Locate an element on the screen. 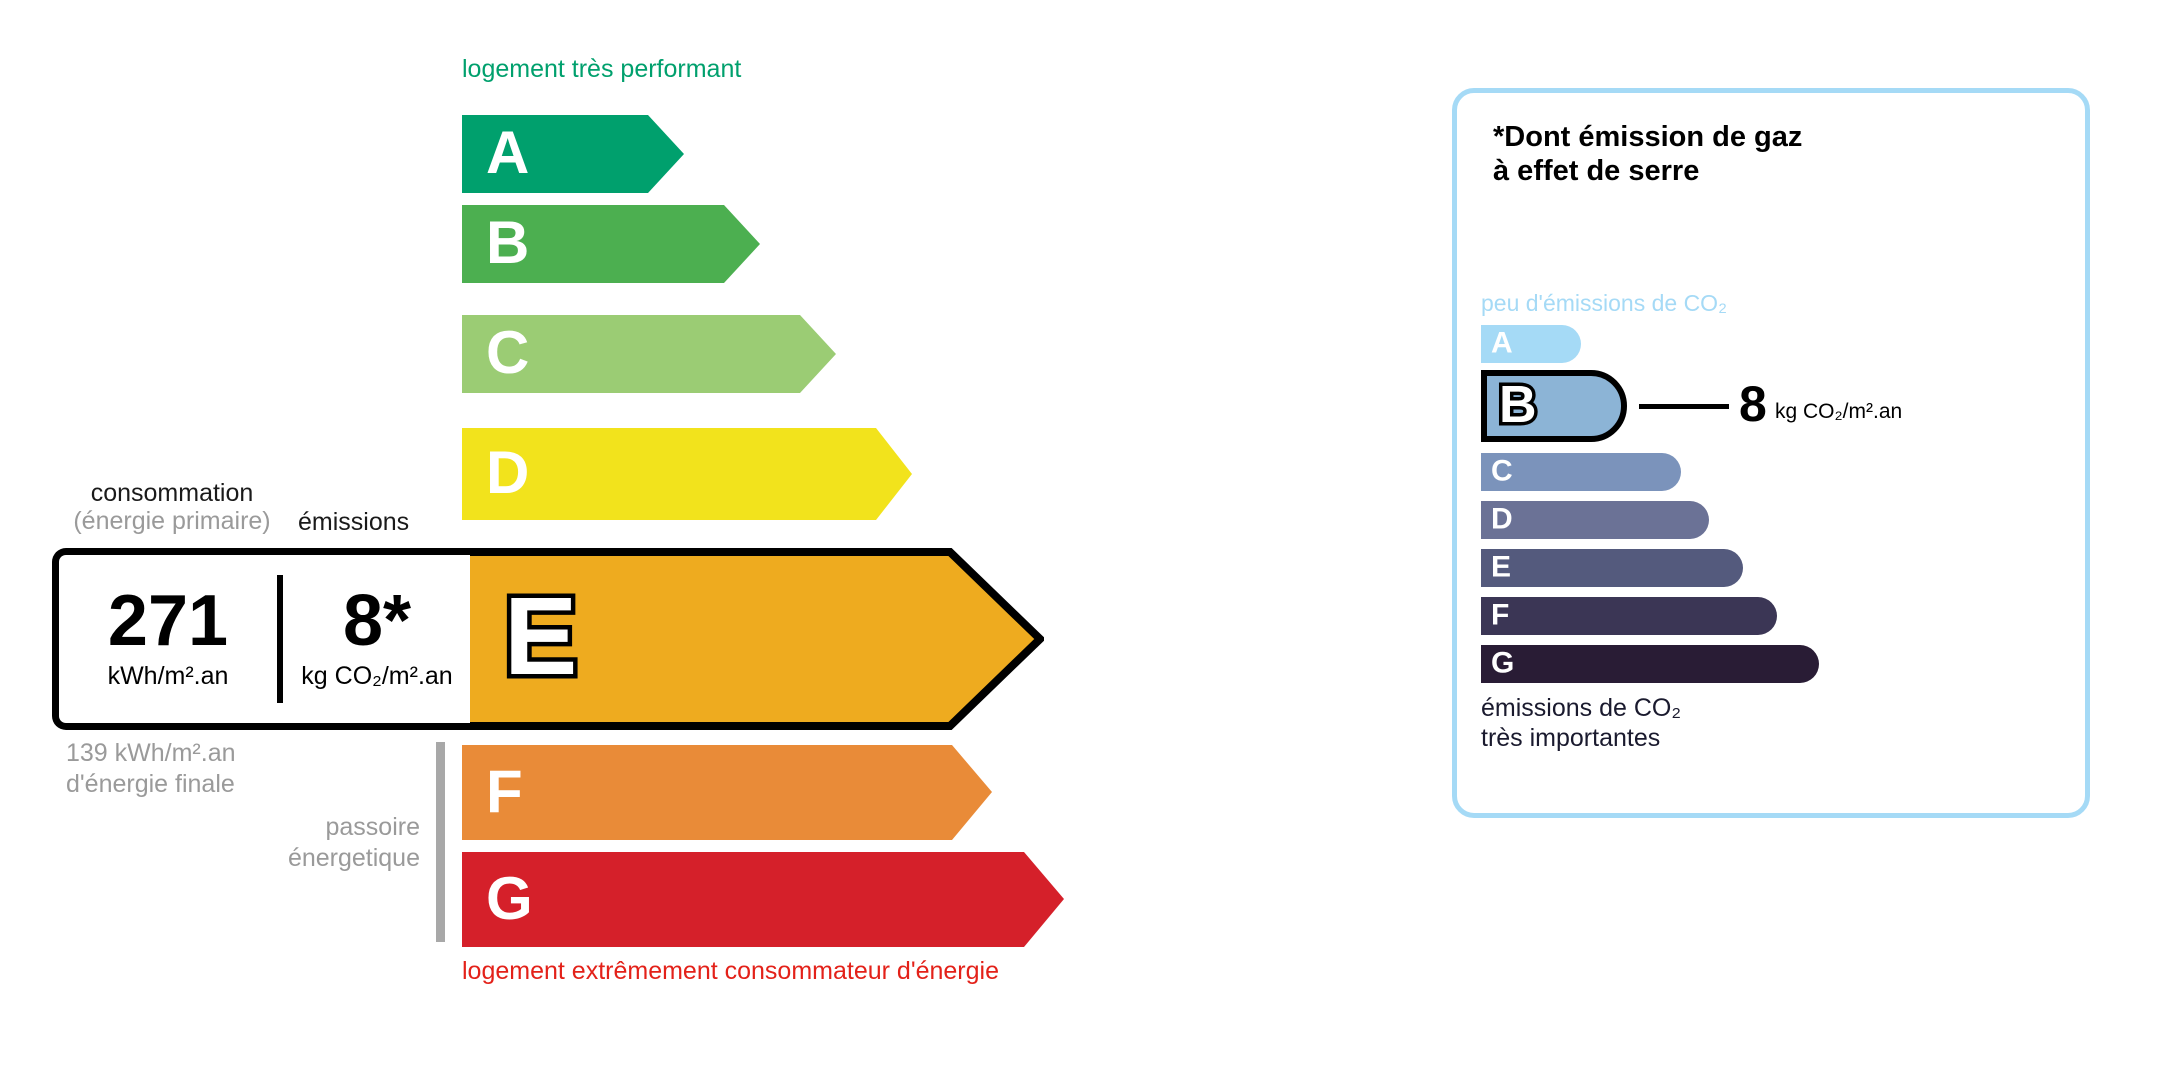 The image size is (2170, 1079). co2-bar-f: F is located at coordinates (1629, 616).